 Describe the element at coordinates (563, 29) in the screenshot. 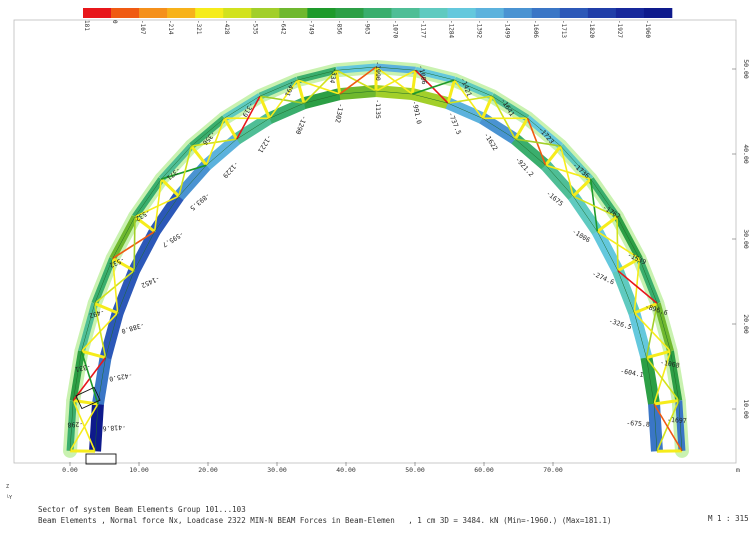

I see `legend-label: -1713` at that location.